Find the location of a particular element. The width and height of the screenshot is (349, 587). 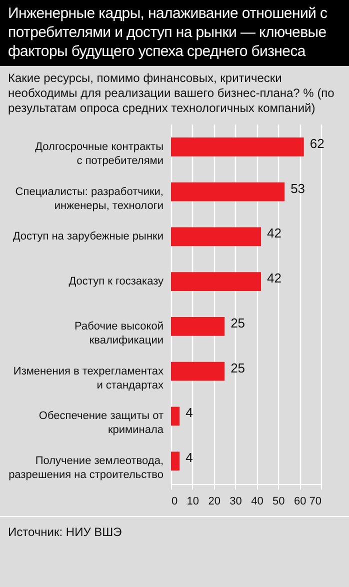

y-tick-label: Долгосрочные контракты с потребителями is located at coordinates (99, 153).